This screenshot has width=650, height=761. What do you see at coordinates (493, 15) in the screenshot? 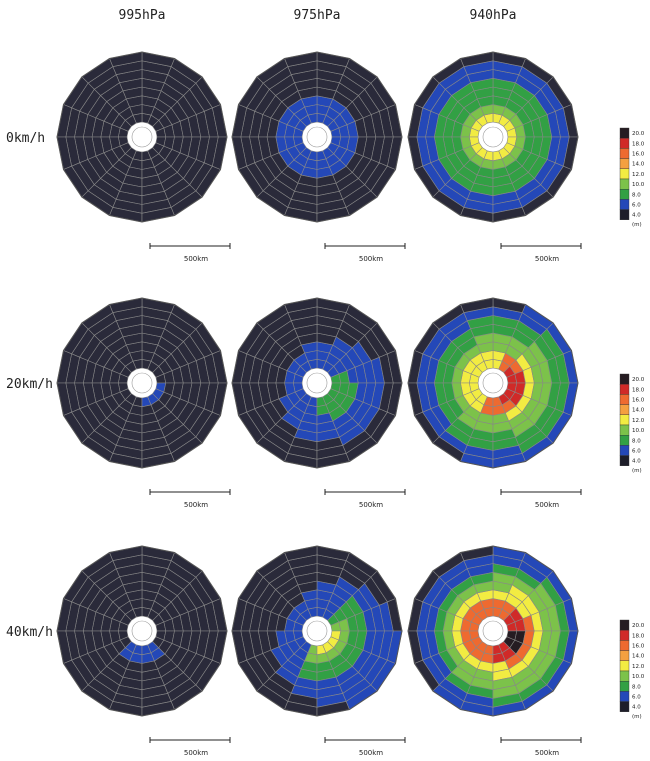
I see `column-label: 940hPa` at bounding box center [493, 15].